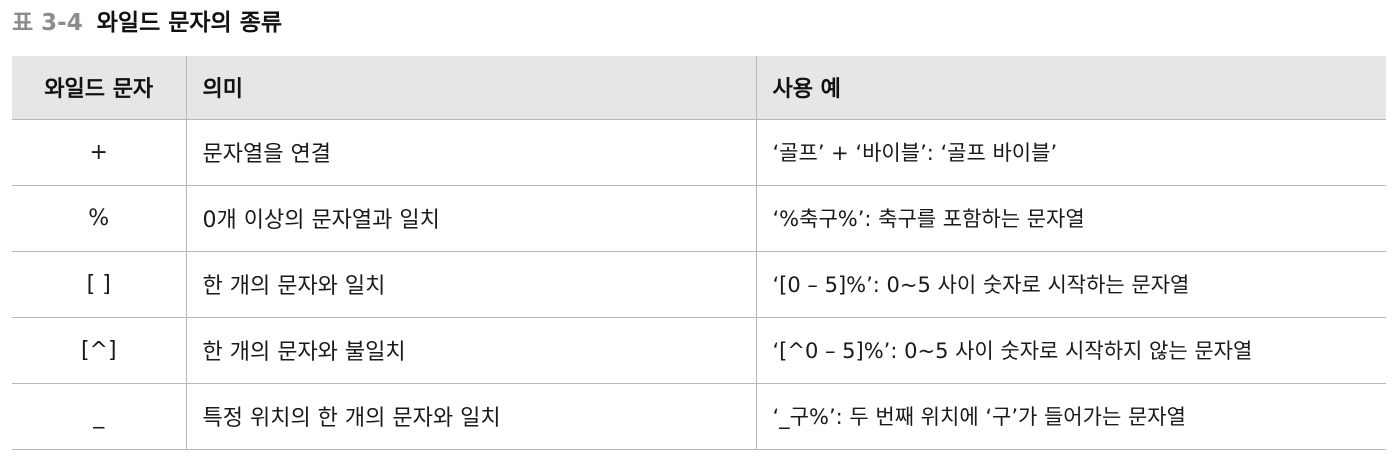  I want to click on table-row: % 0개 이상의 문자열과 일치 ‘%축구%’: 축구를 포함하는 문자열, so click(699, 217).